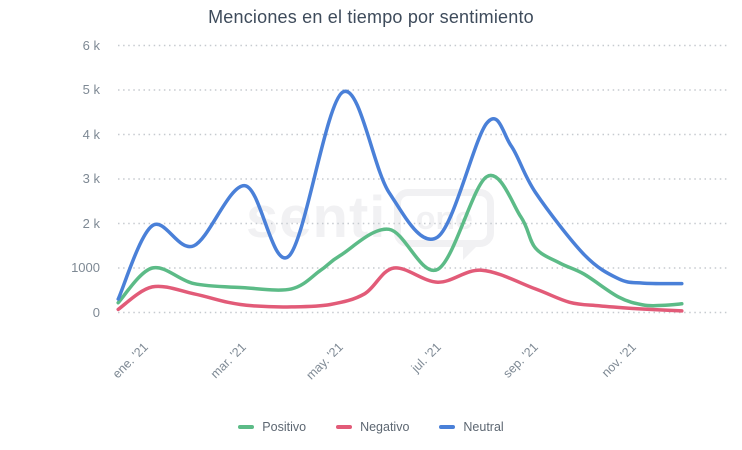  What do you see at coordinates (371, 17) in the screenshot?
I see `chart-title: Menciones en el tiempo por sentimiento` at bounding box center [371, 17].